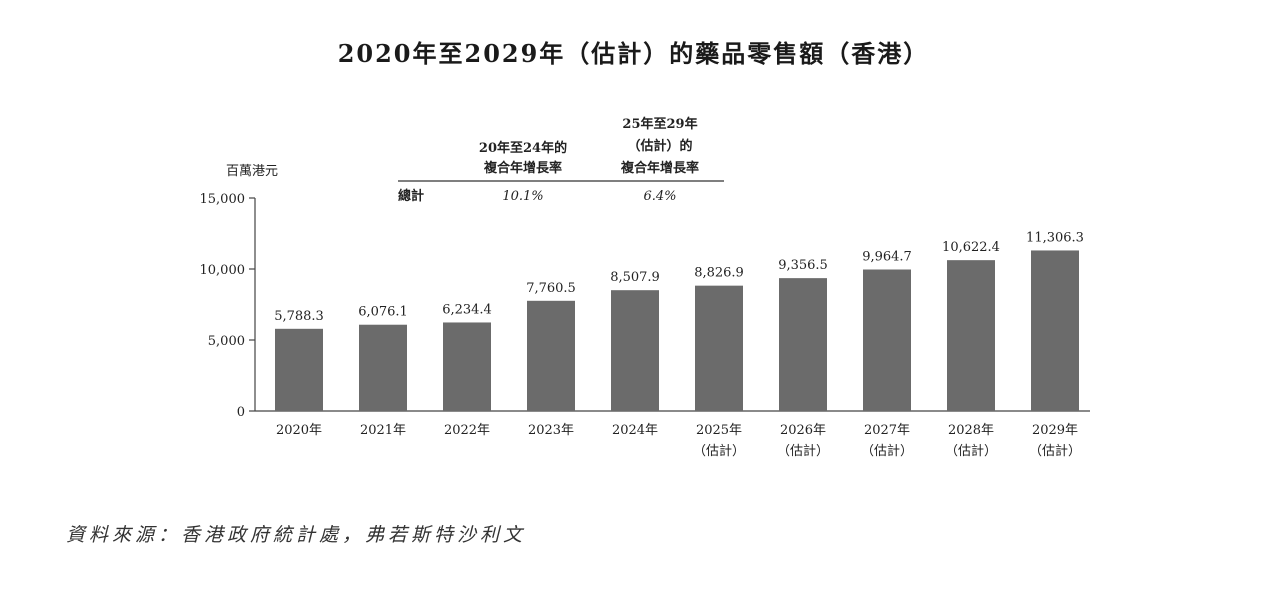 This screenshot has height=609, width=1267. What do you see at coordinates (635, 430) in the screenshot?
I see `x-tick-label: 2024年` at bounding box center [635, 430].